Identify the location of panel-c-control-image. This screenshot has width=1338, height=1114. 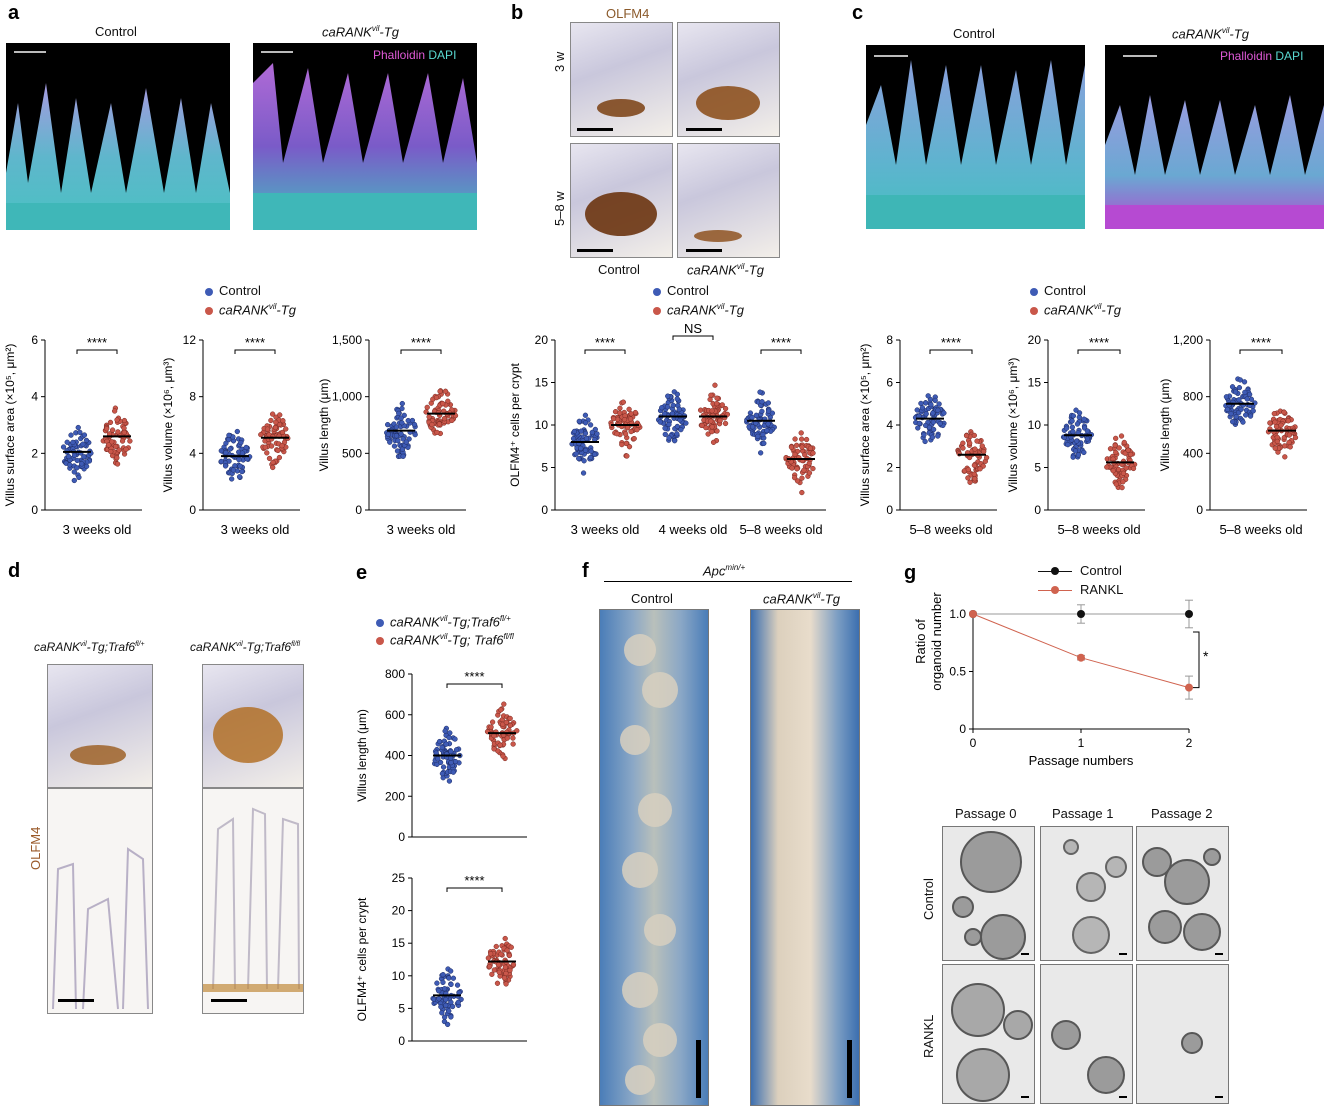
(975, 137).